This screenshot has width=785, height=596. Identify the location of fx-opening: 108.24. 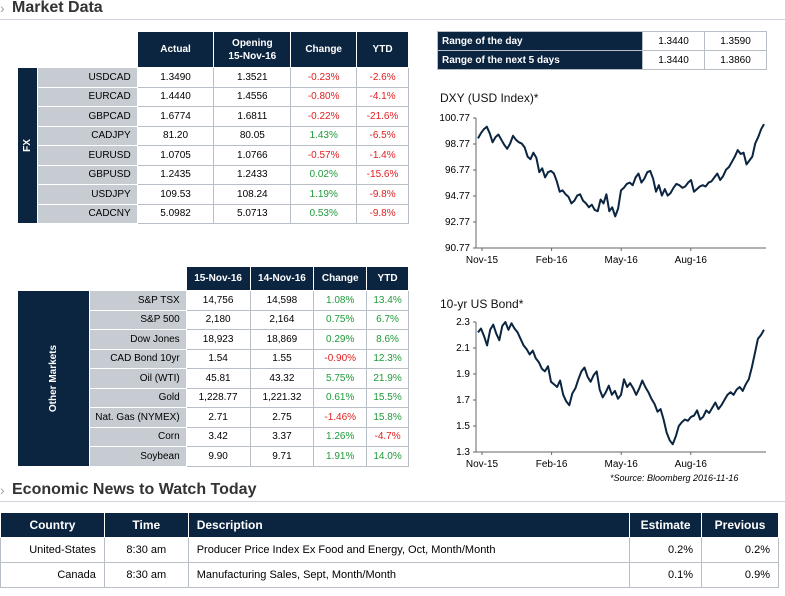
(252, 194).